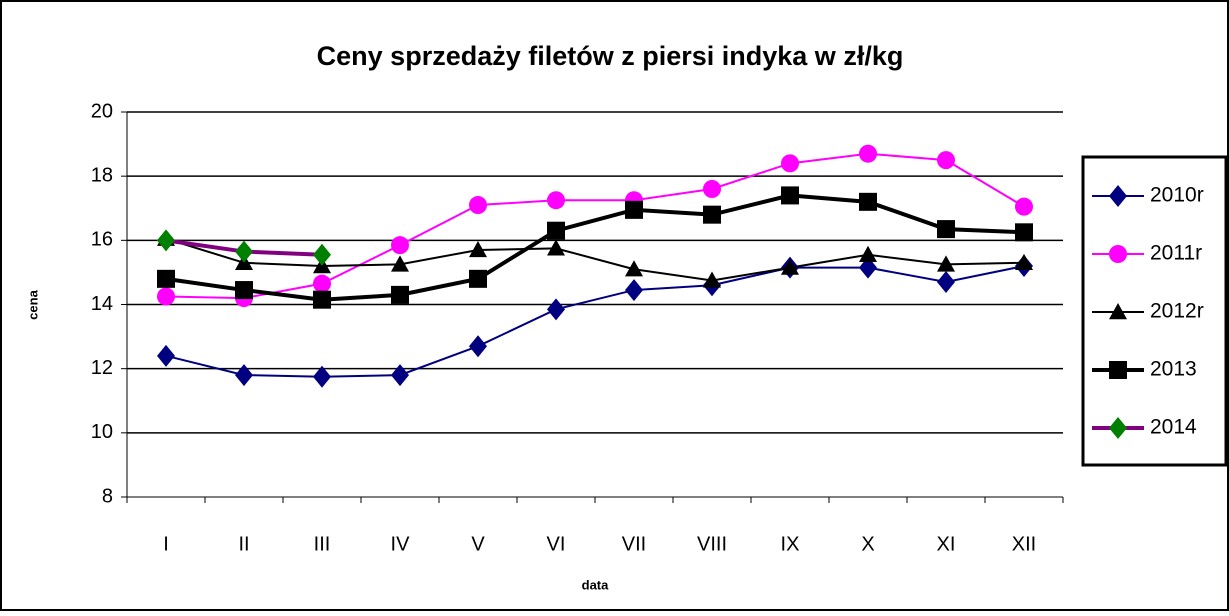  I want to click on y-tick-label: 10, so click(102, 432).